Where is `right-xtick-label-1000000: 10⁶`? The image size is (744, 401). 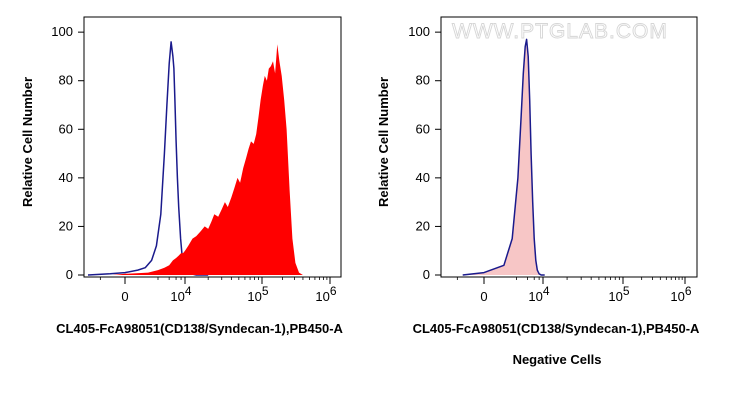
right-xtick-label-1000000: 10⁶ is located at coordinates (680, 294).